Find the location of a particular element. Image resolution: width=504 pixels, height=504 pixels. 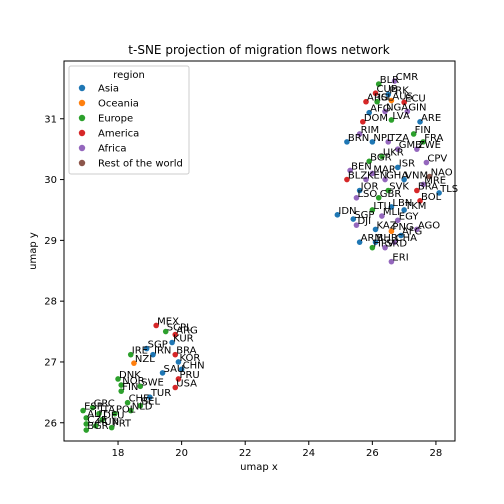

y-axis-label: umap y is located at coordinates (33, 251).